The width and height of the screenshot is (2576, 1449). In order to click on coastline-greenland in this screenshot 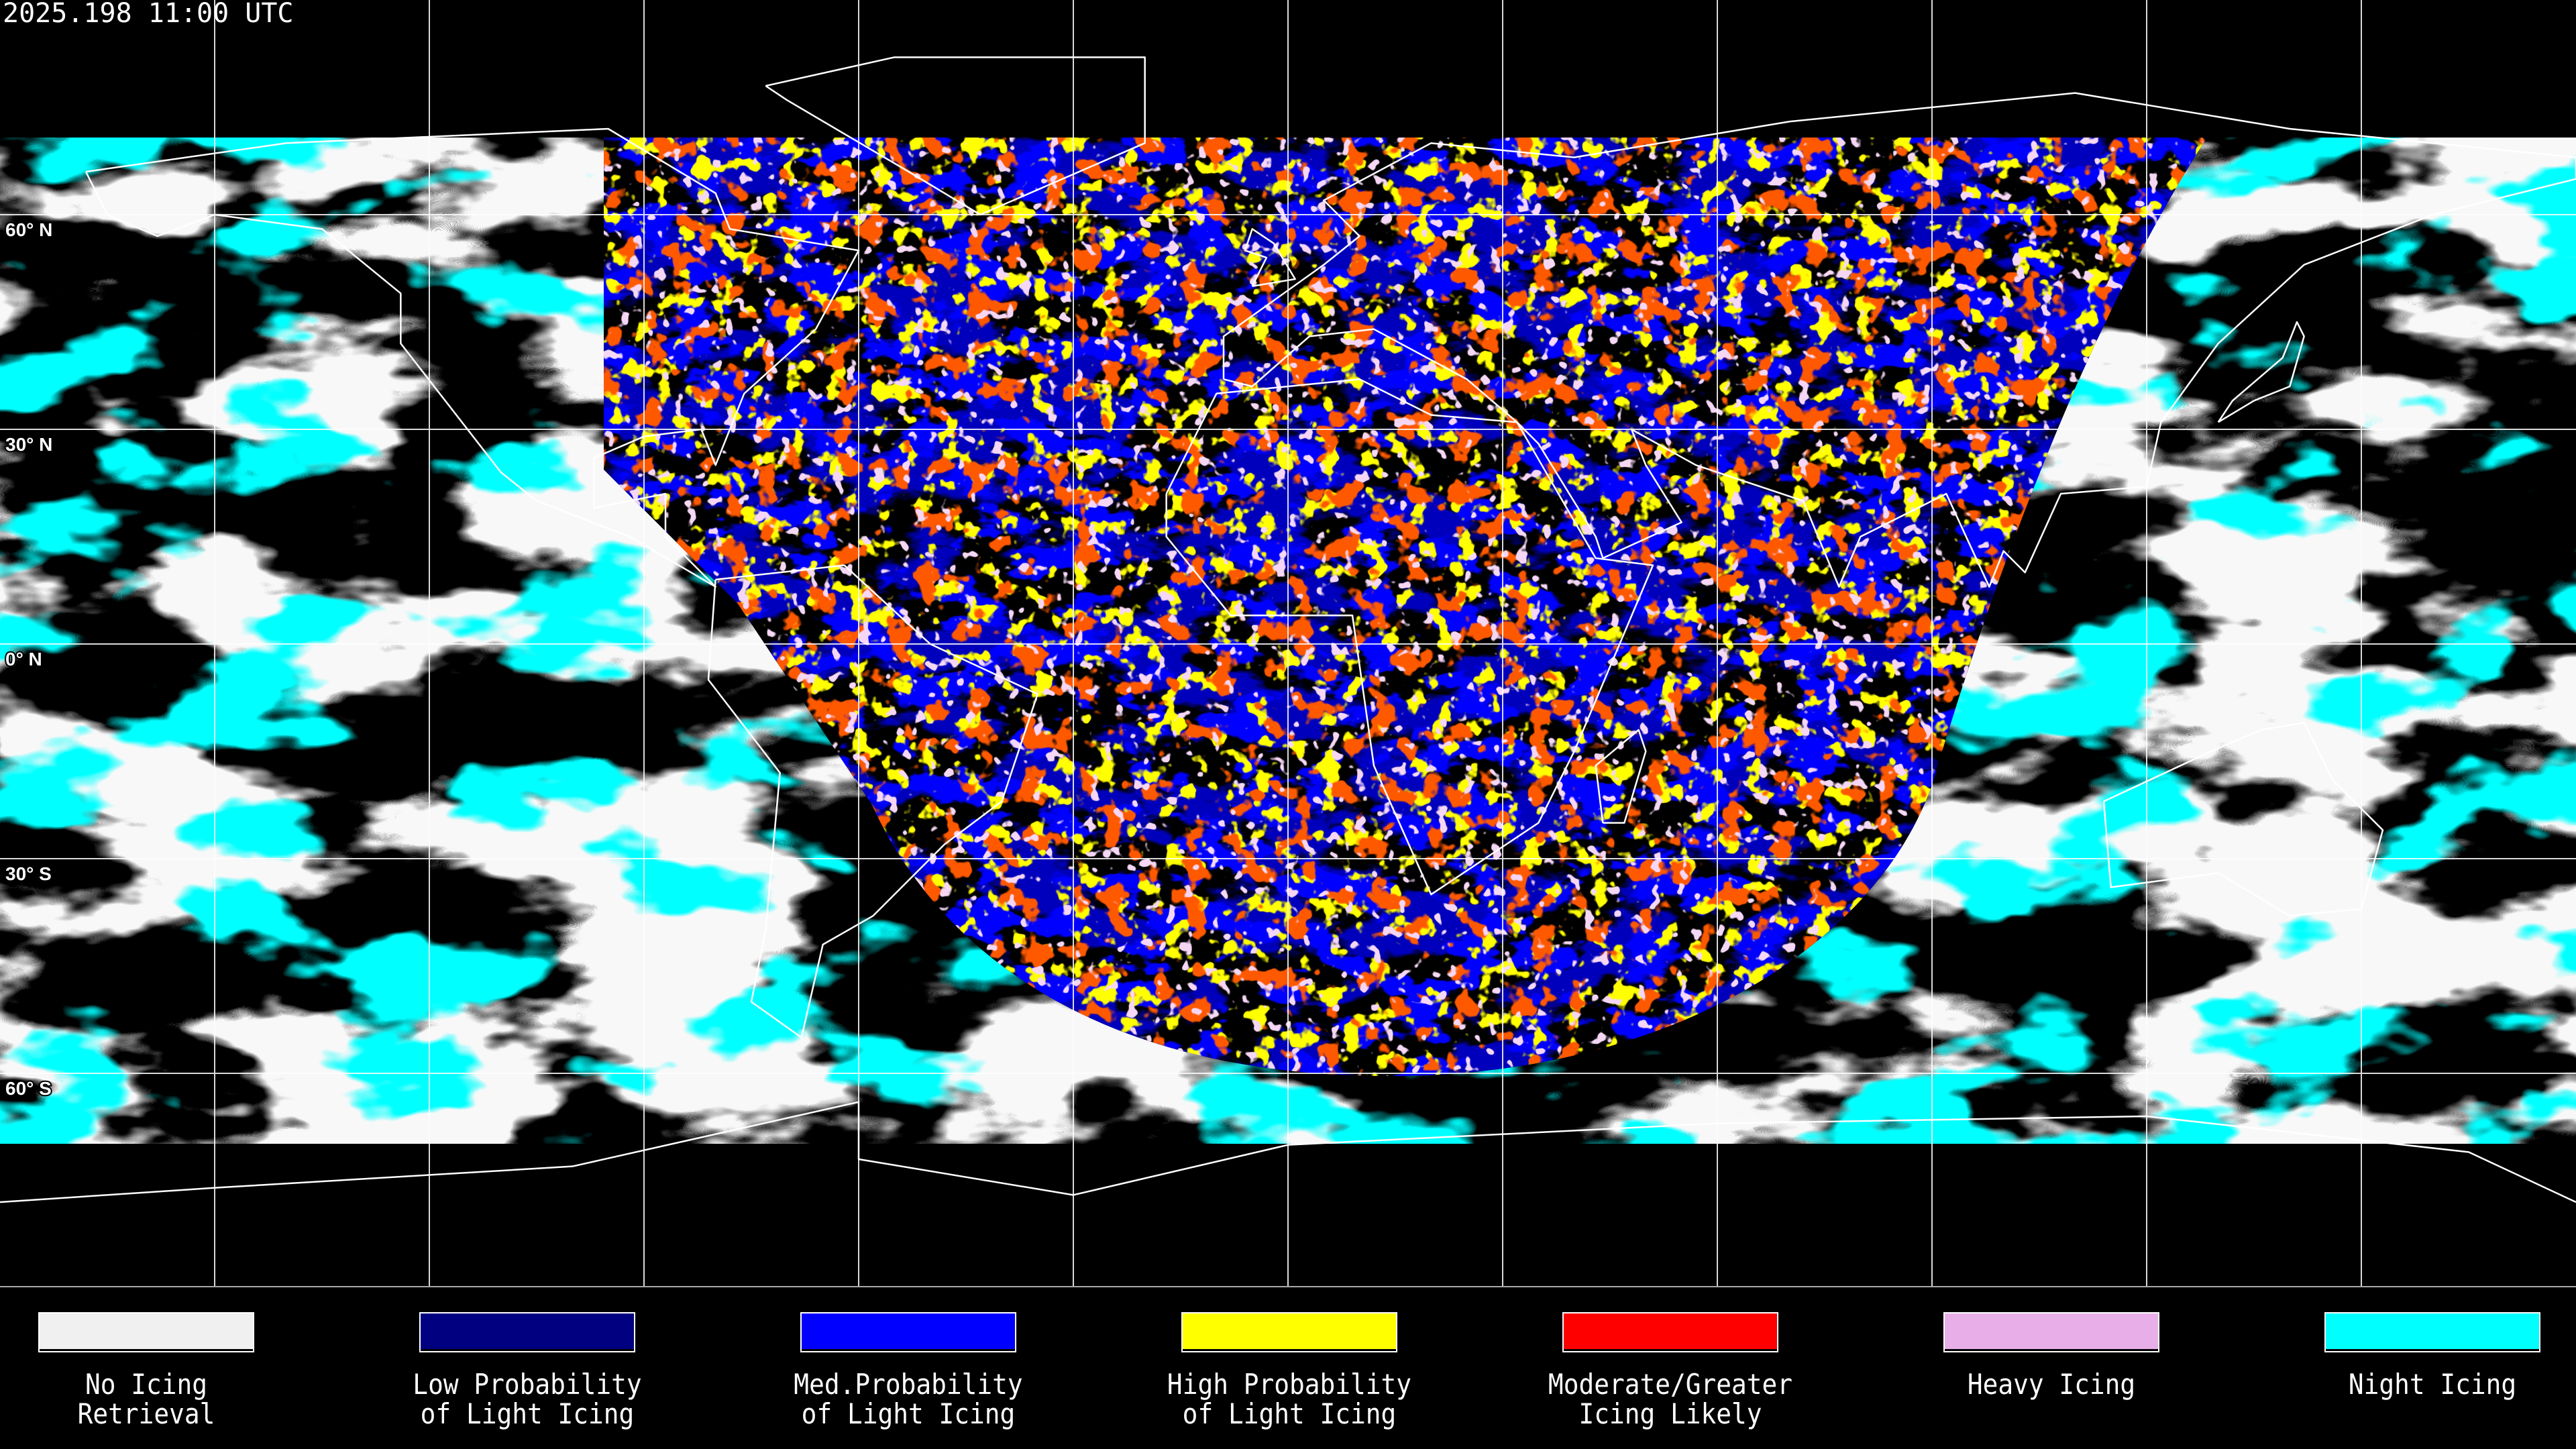, I will do `click(955, 136)`.